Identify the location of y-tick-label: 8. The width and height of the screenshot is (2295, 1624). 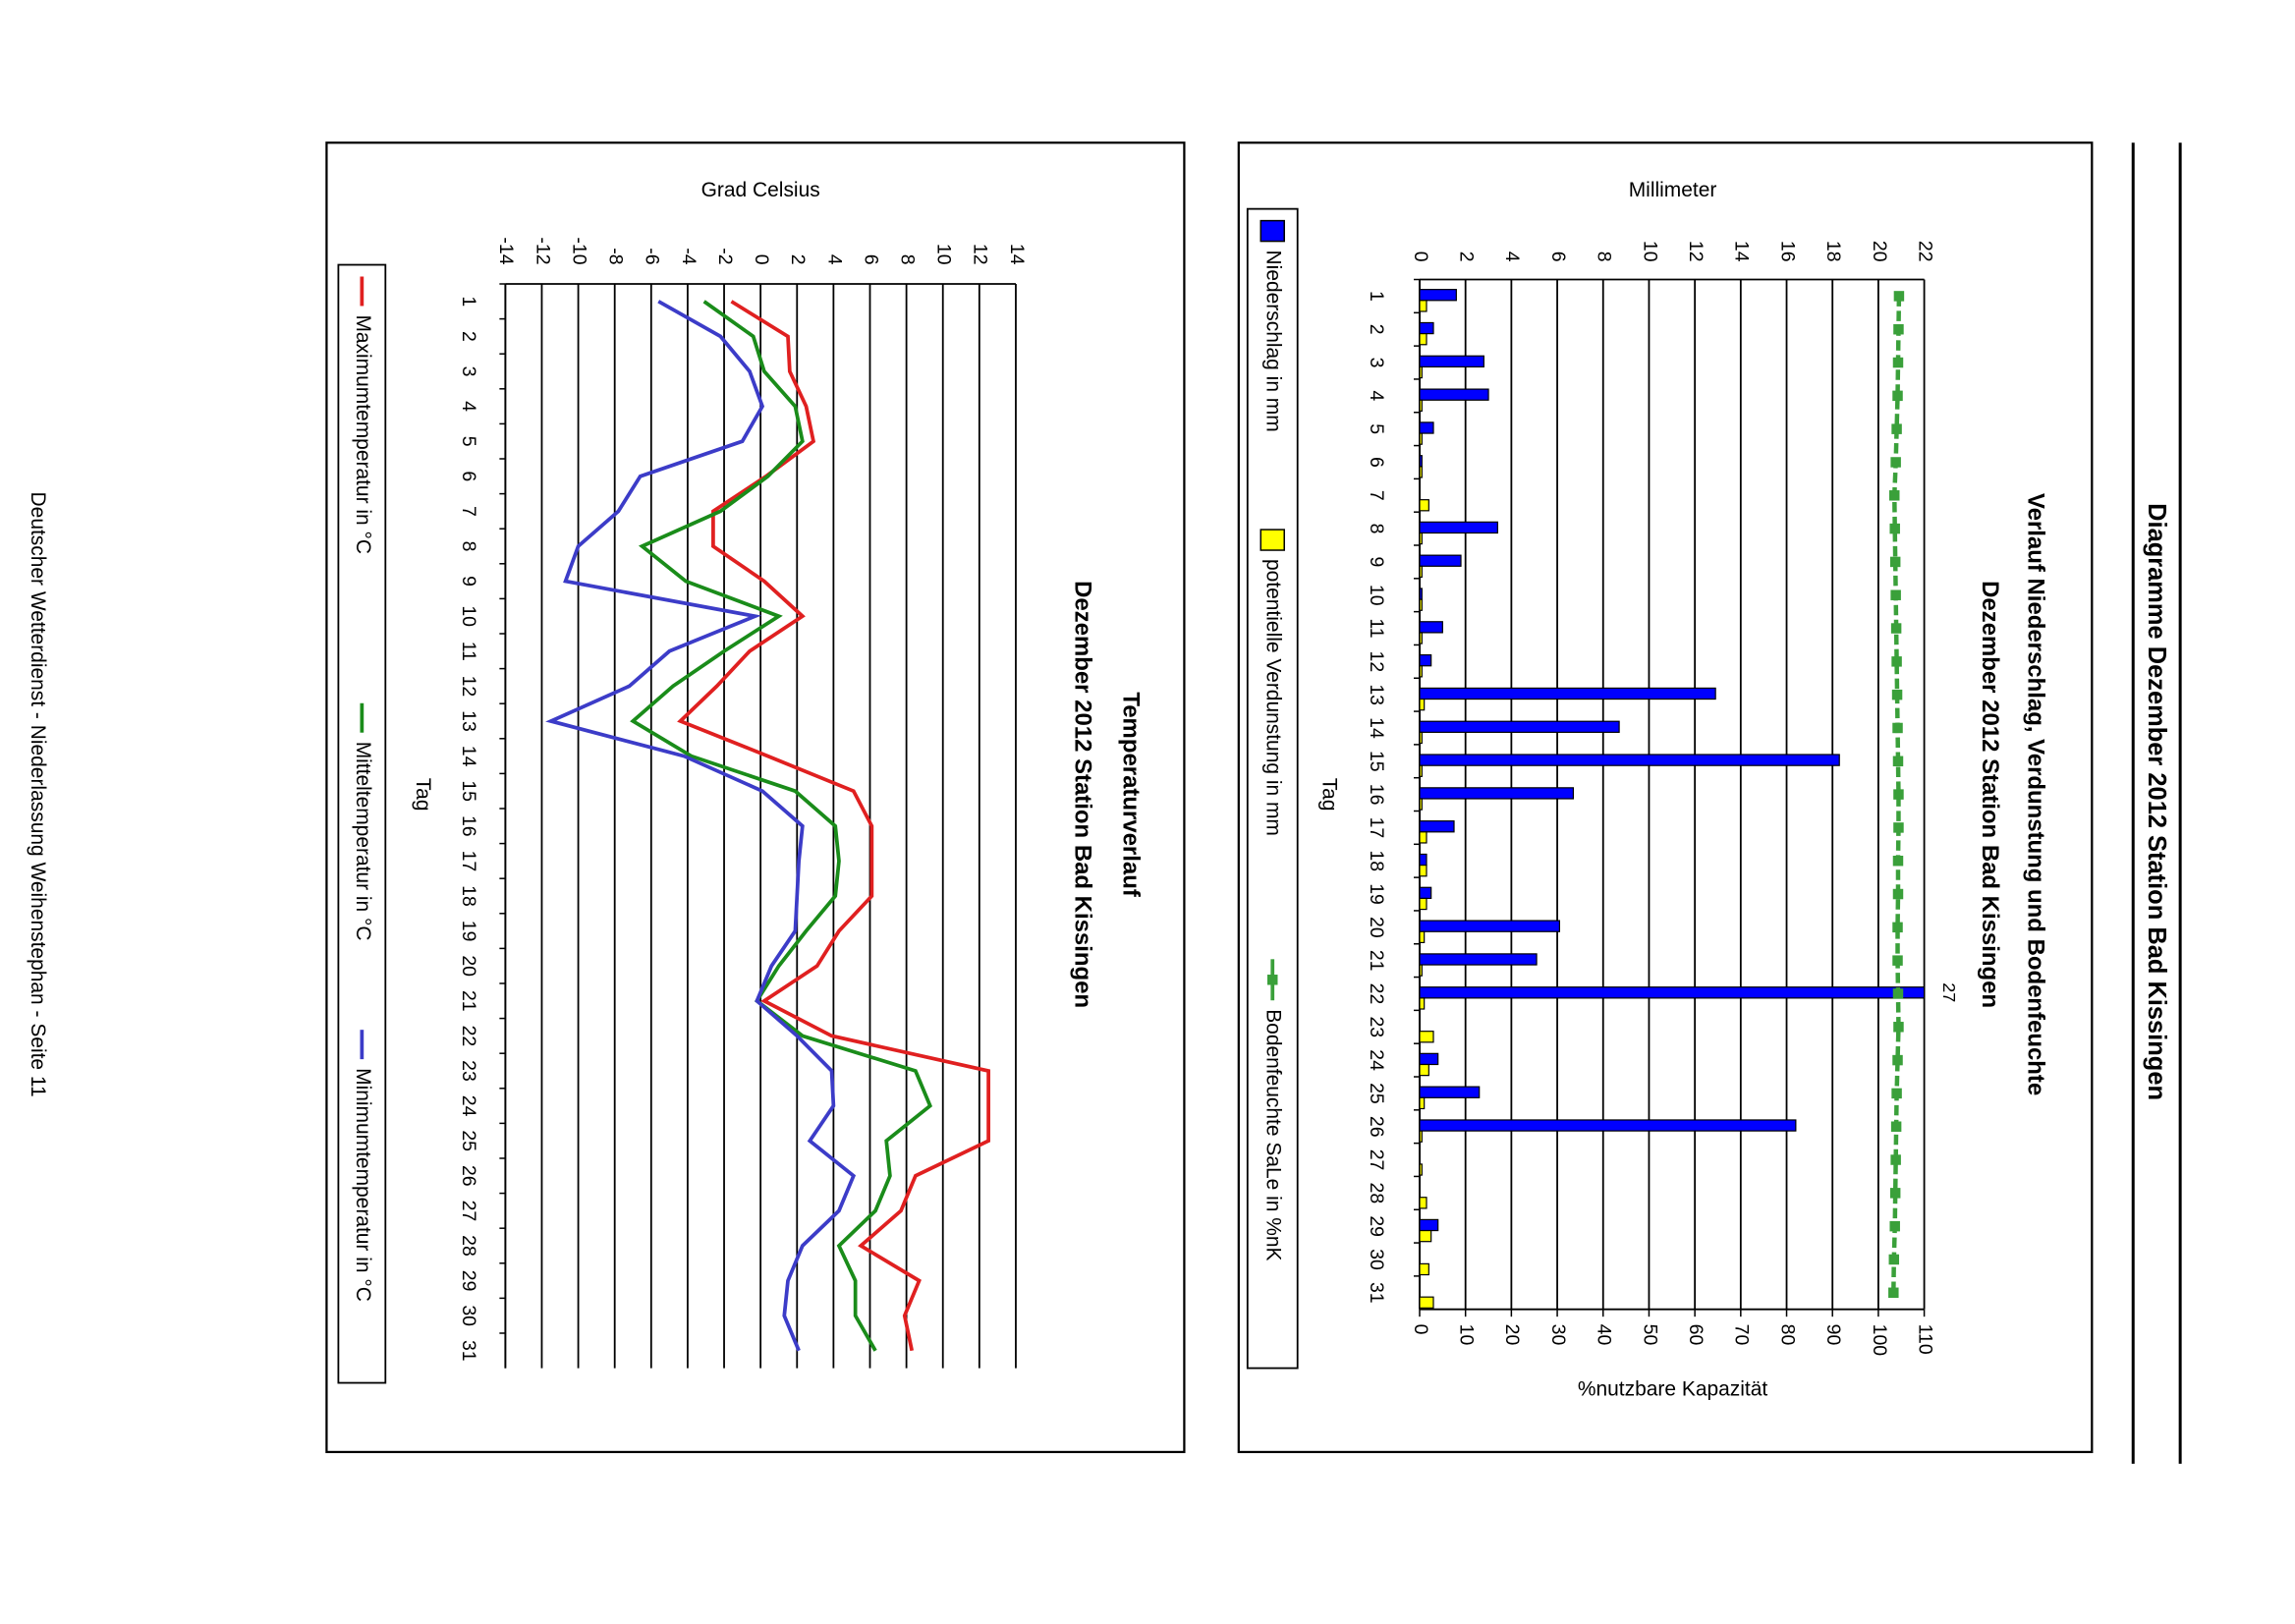
(907, 259).